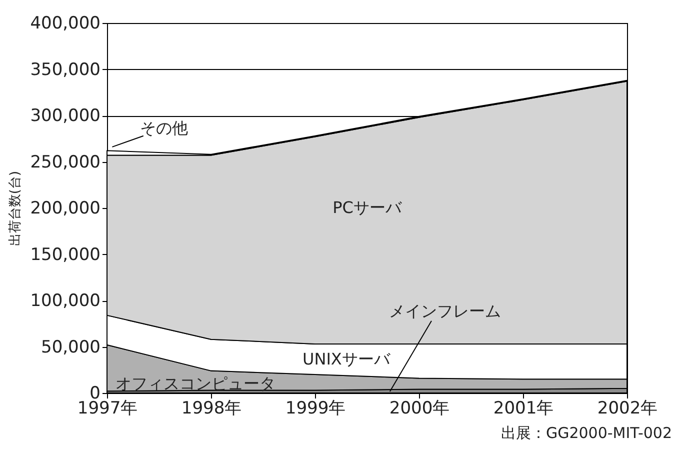 This screenshot has height=455, width=687. What do you see at coordinates (65, 116) in the screenshot?
I see `y-tick-label: 300,000` at bounding box center [65, 116].